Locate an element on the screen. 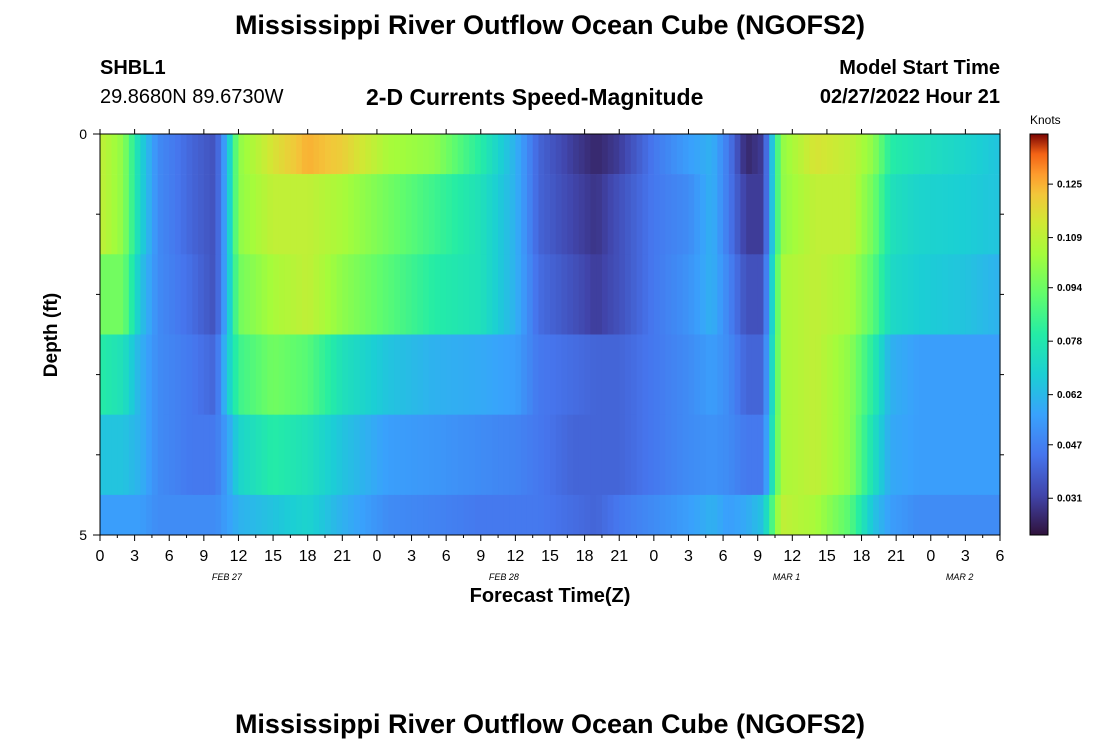 The width and height of the screenshot is (1100, 750). date-label: MAR 1 is located at coordinates (787, 577).